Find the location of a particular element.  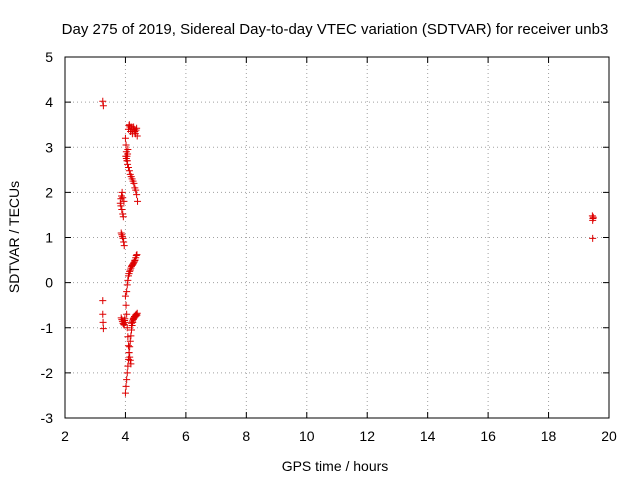

y-axis-label: SDTVAR / TECUs is located at coordinates (14, 237).